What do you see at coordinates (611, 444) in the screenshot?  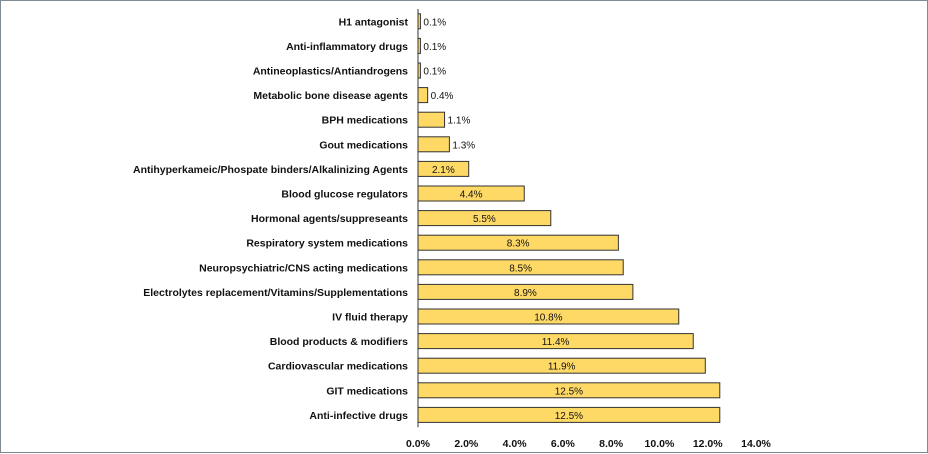 I see `x-tick-label-4: 8.0%` at bounding box center [611, 444].